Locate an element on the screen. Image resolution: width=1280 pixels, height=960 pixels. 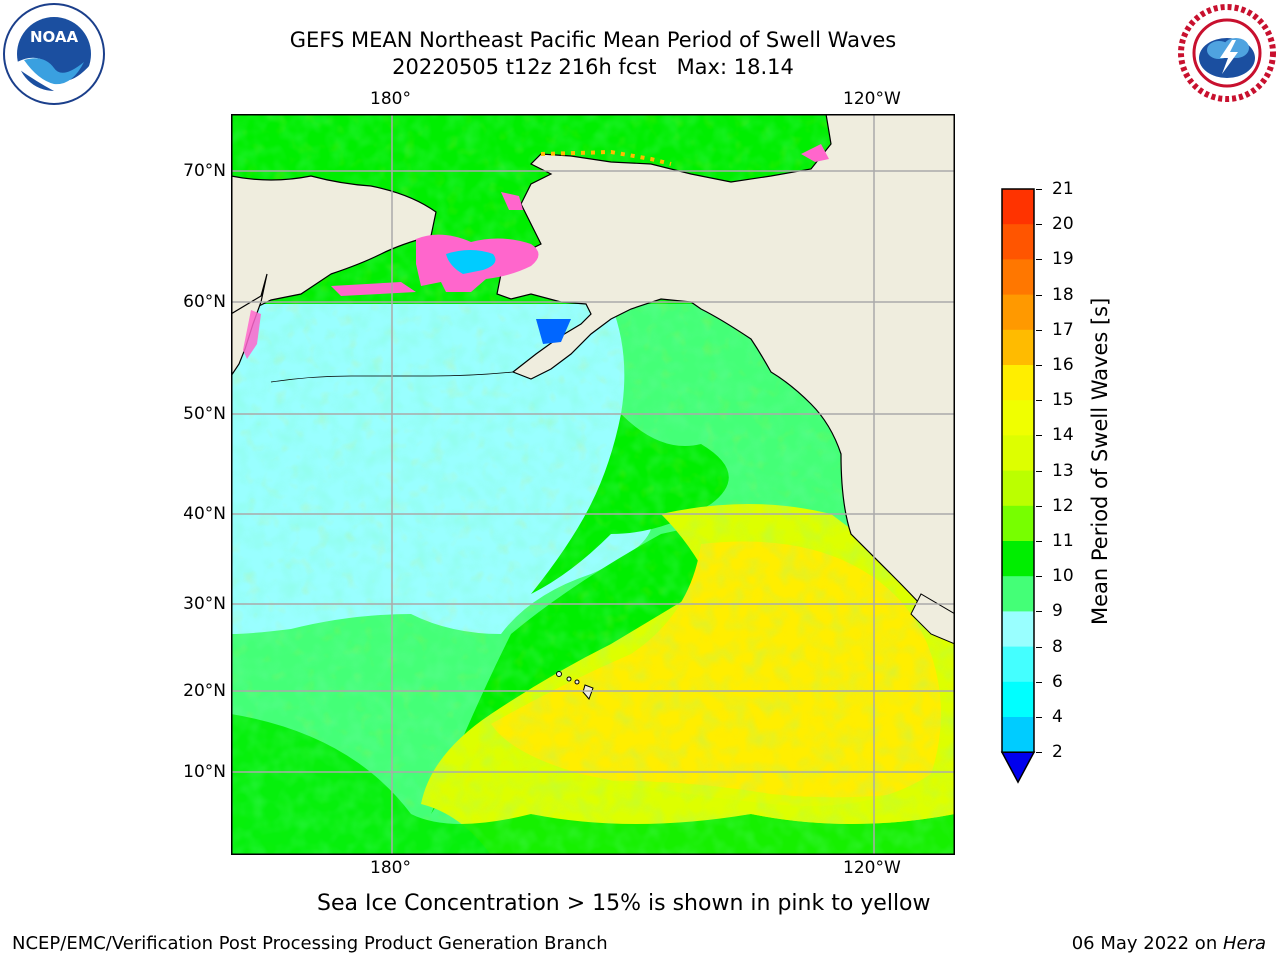
colorbar-tick-label: 8 is located at coordinates (1057, 646).